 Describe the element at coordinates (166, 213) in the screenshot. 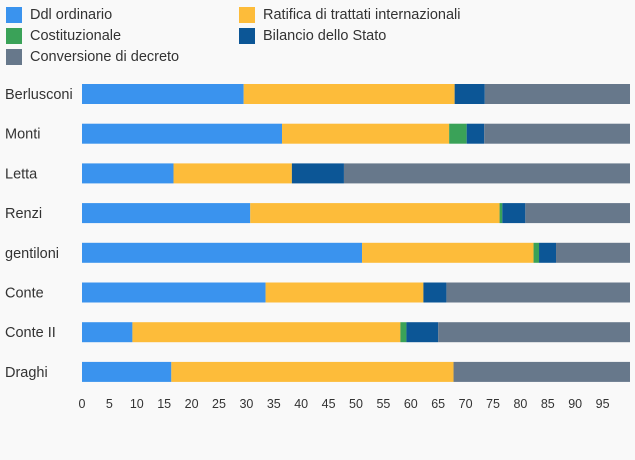

I see `bar-segment-renzi-ddl-ordinario` at that location.